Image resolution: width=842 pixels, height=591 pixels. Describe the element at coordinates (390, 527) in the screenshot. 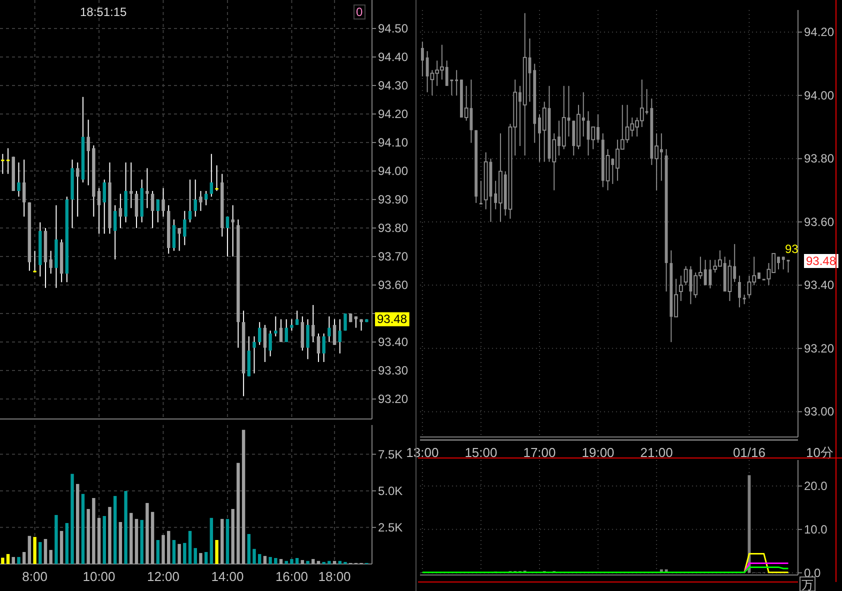

I see `y-tick-label: 2.5K` at that location.